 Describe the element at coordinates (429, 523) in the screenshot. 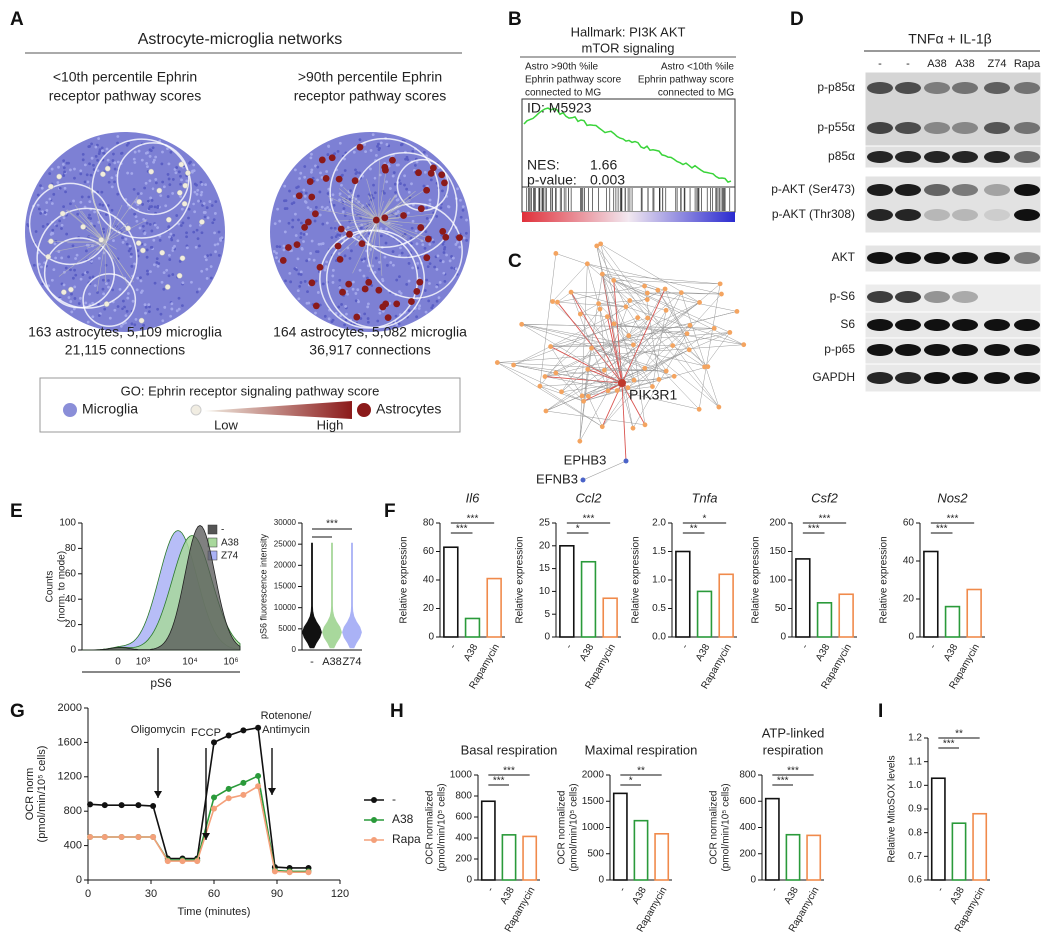

I see `y-tick-label: 80` at that location.